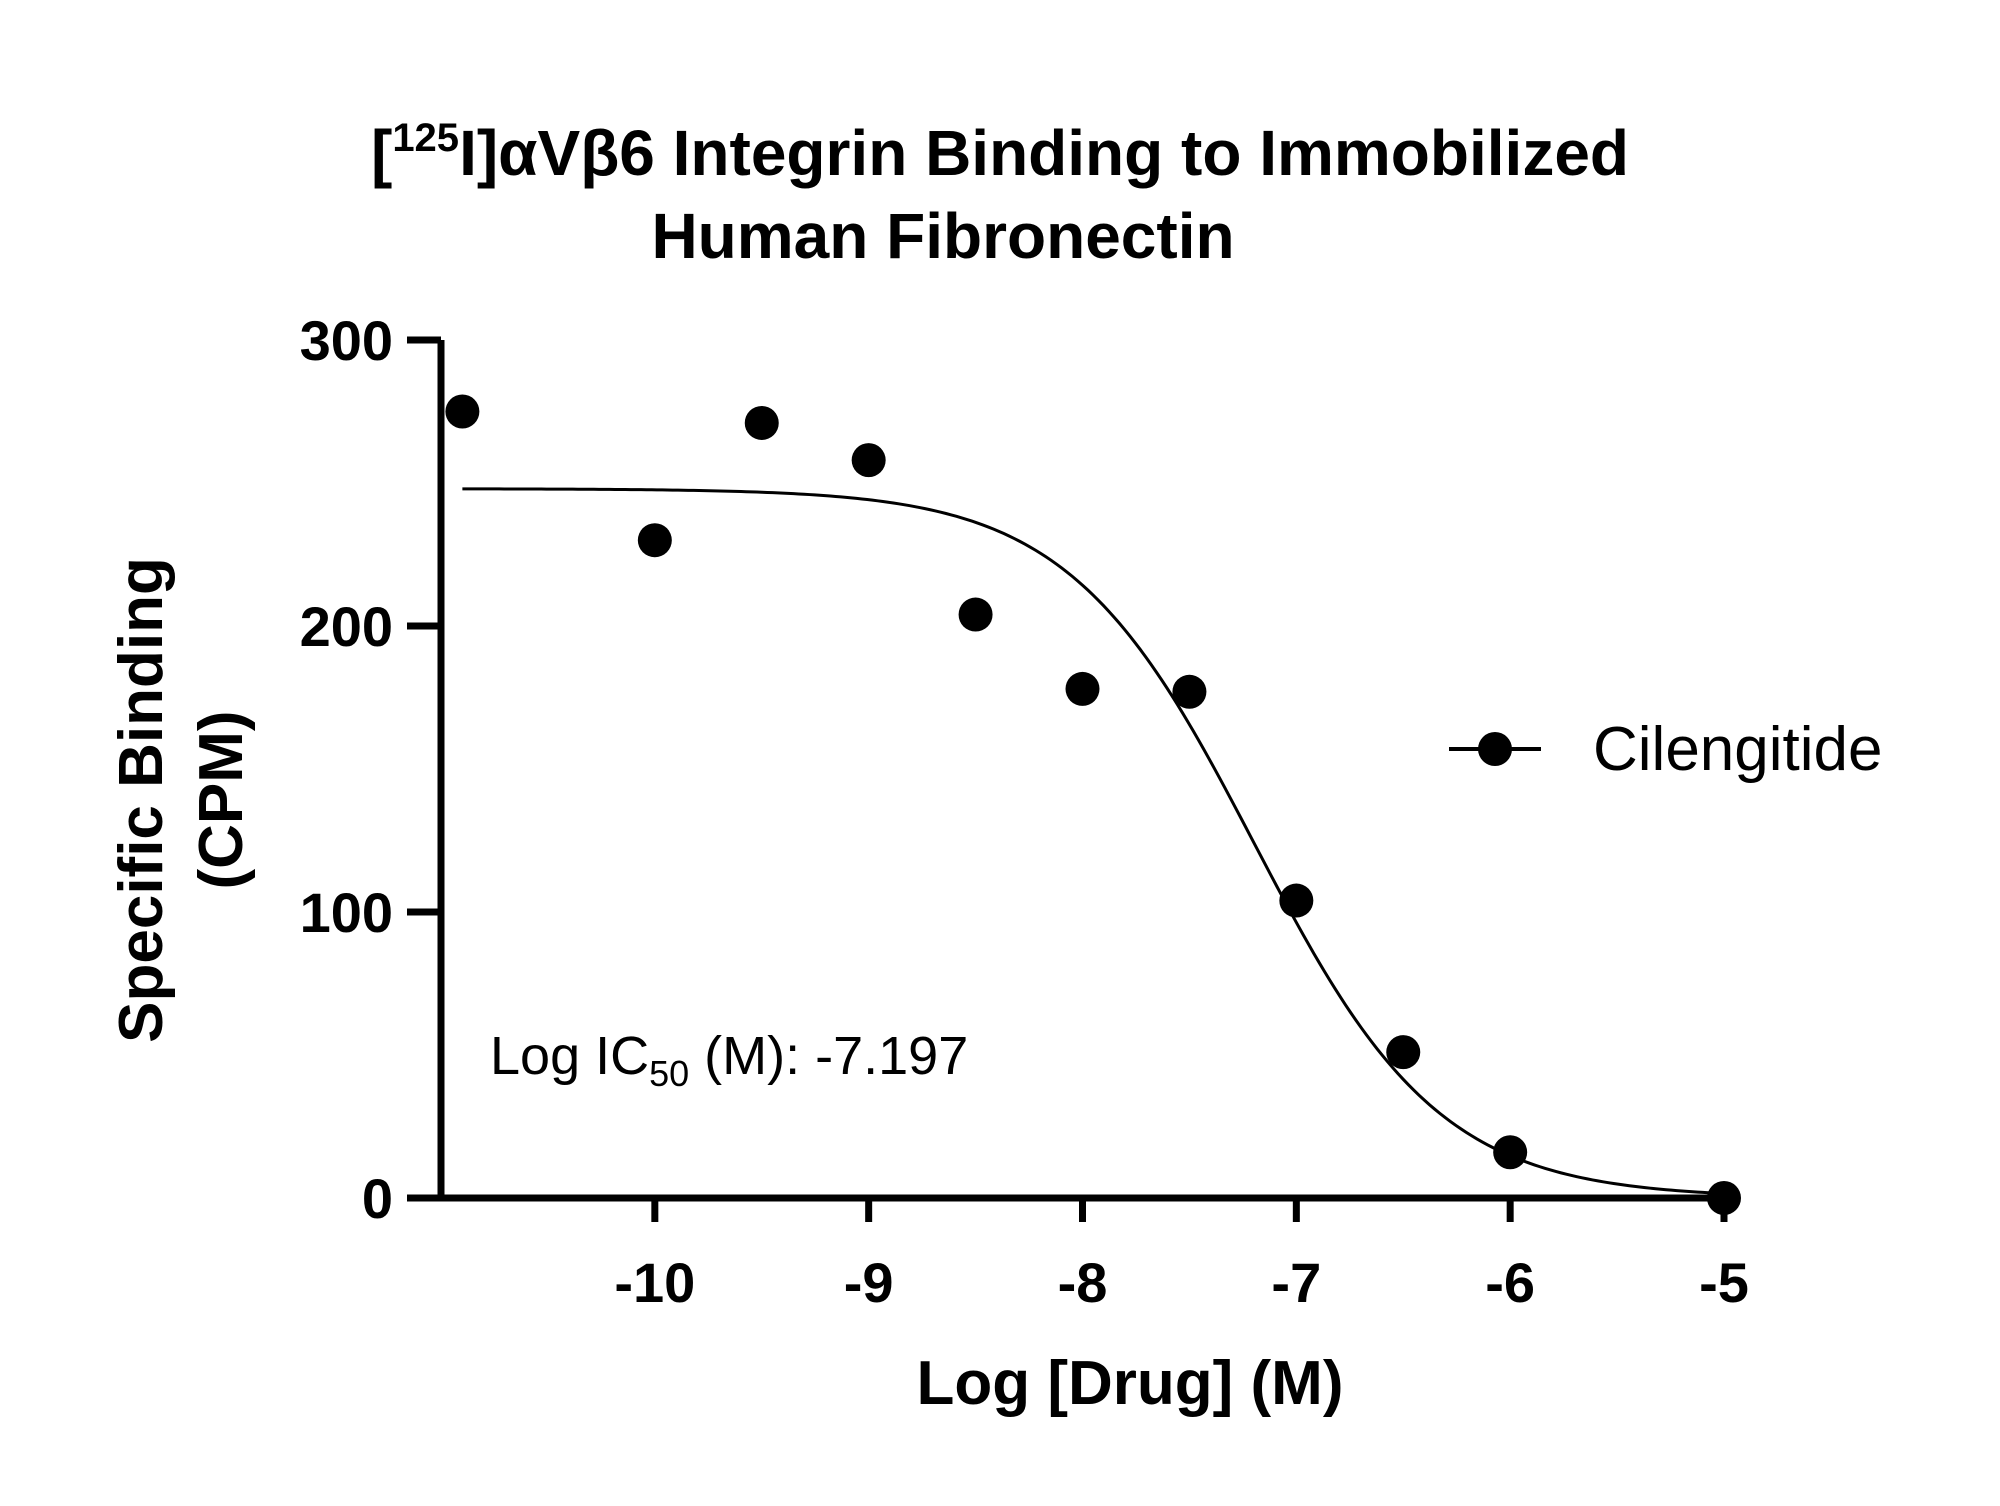 The image size is (2000, 1506). What do you see at coordinates (141, 800) in the screenshot?
I see `y-axis-label-line1: Specific Binding` at bounding box center [141, 800].